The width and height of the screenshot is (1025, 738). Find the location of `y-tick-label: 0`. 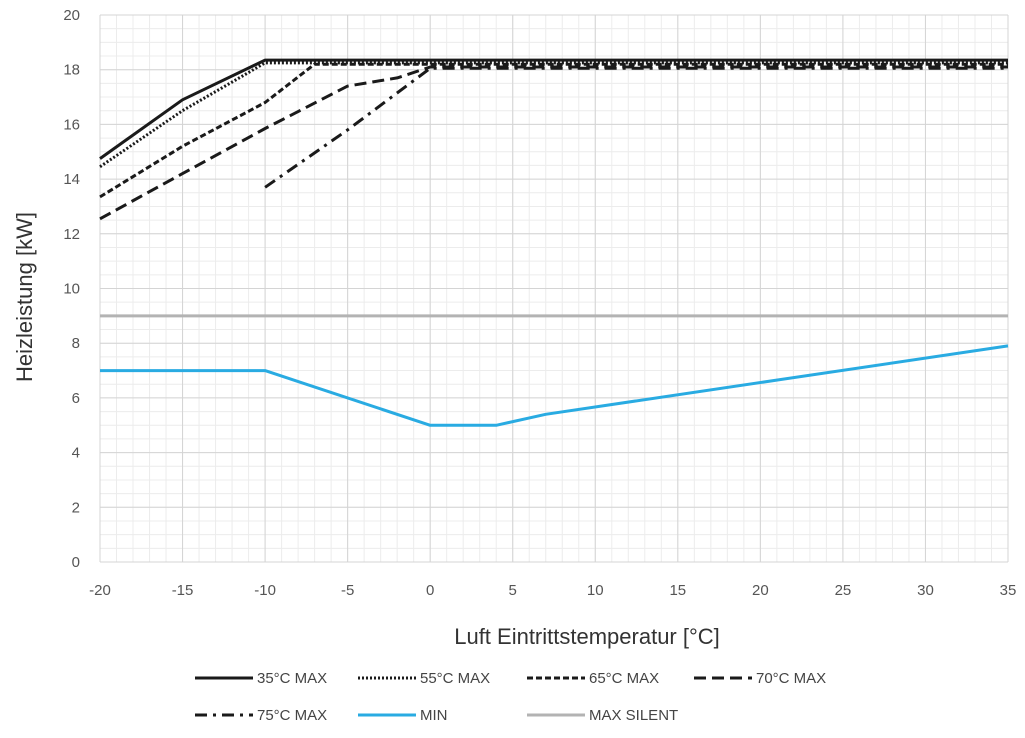

y-tick-label: 0 is located at coordinates (76, 562).